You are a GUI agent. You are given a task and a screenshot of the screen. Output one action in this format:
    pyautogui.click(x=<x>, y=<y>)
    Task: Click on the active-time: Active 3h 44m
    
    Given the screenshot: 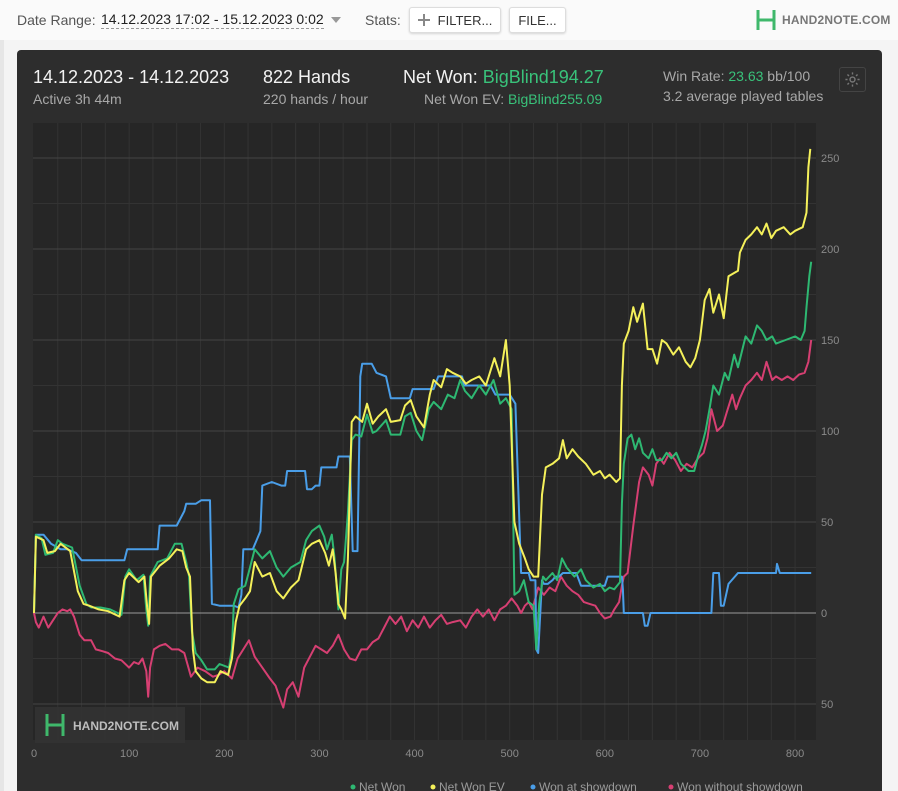 What is the action you would take?
    pyautogui.click(x=77, y=99)
    